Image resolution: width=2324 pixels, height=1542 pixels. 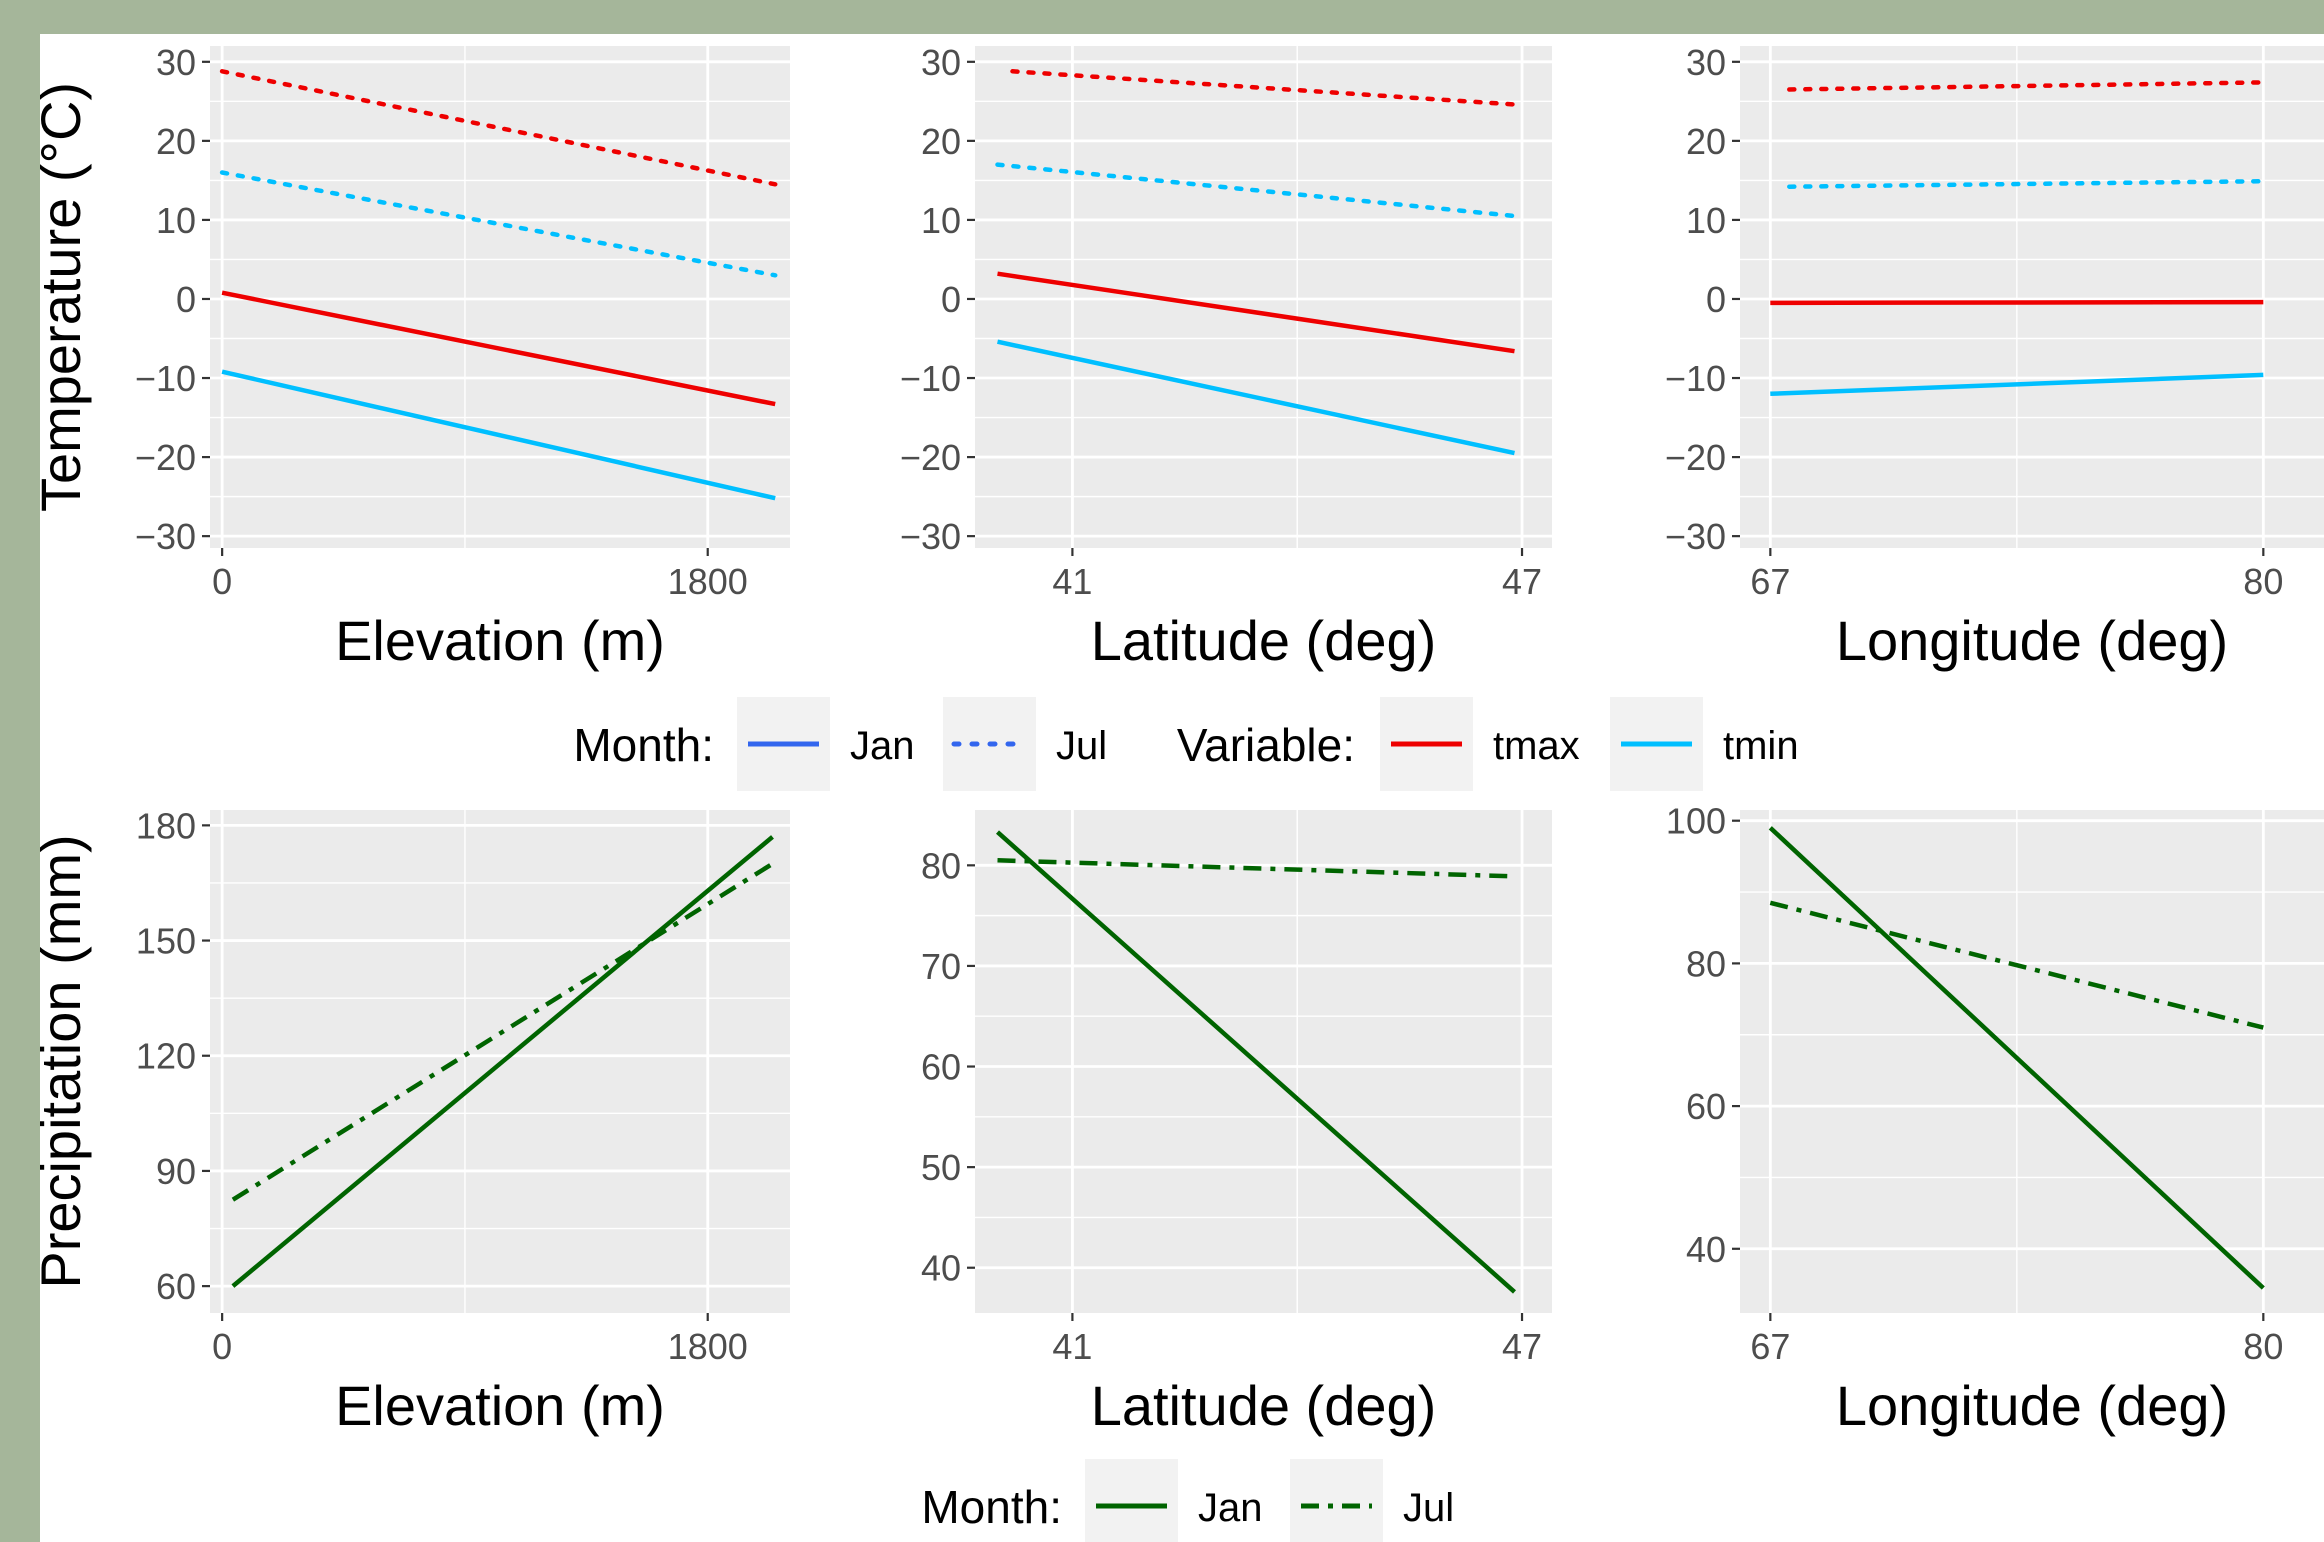 What do you see at coordinates (1536, 746) in the screenshot?
I see `legend-label: tmax` at bounding box center [1536, 746].